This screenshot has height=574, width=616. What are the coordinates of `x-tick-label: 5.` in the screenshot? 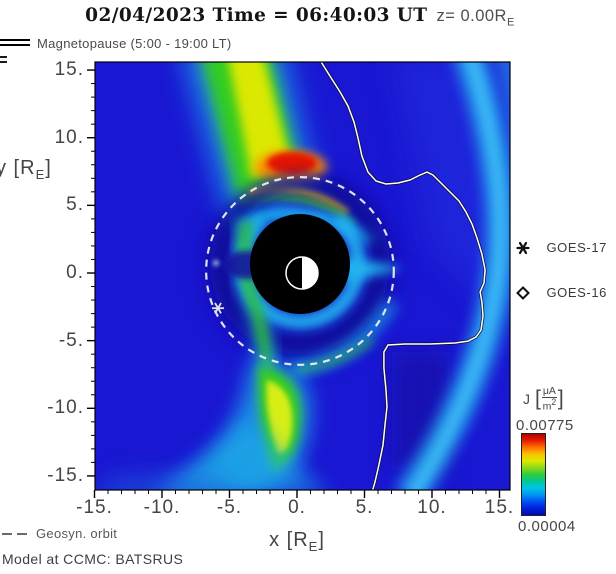 It's located at (364, 507).